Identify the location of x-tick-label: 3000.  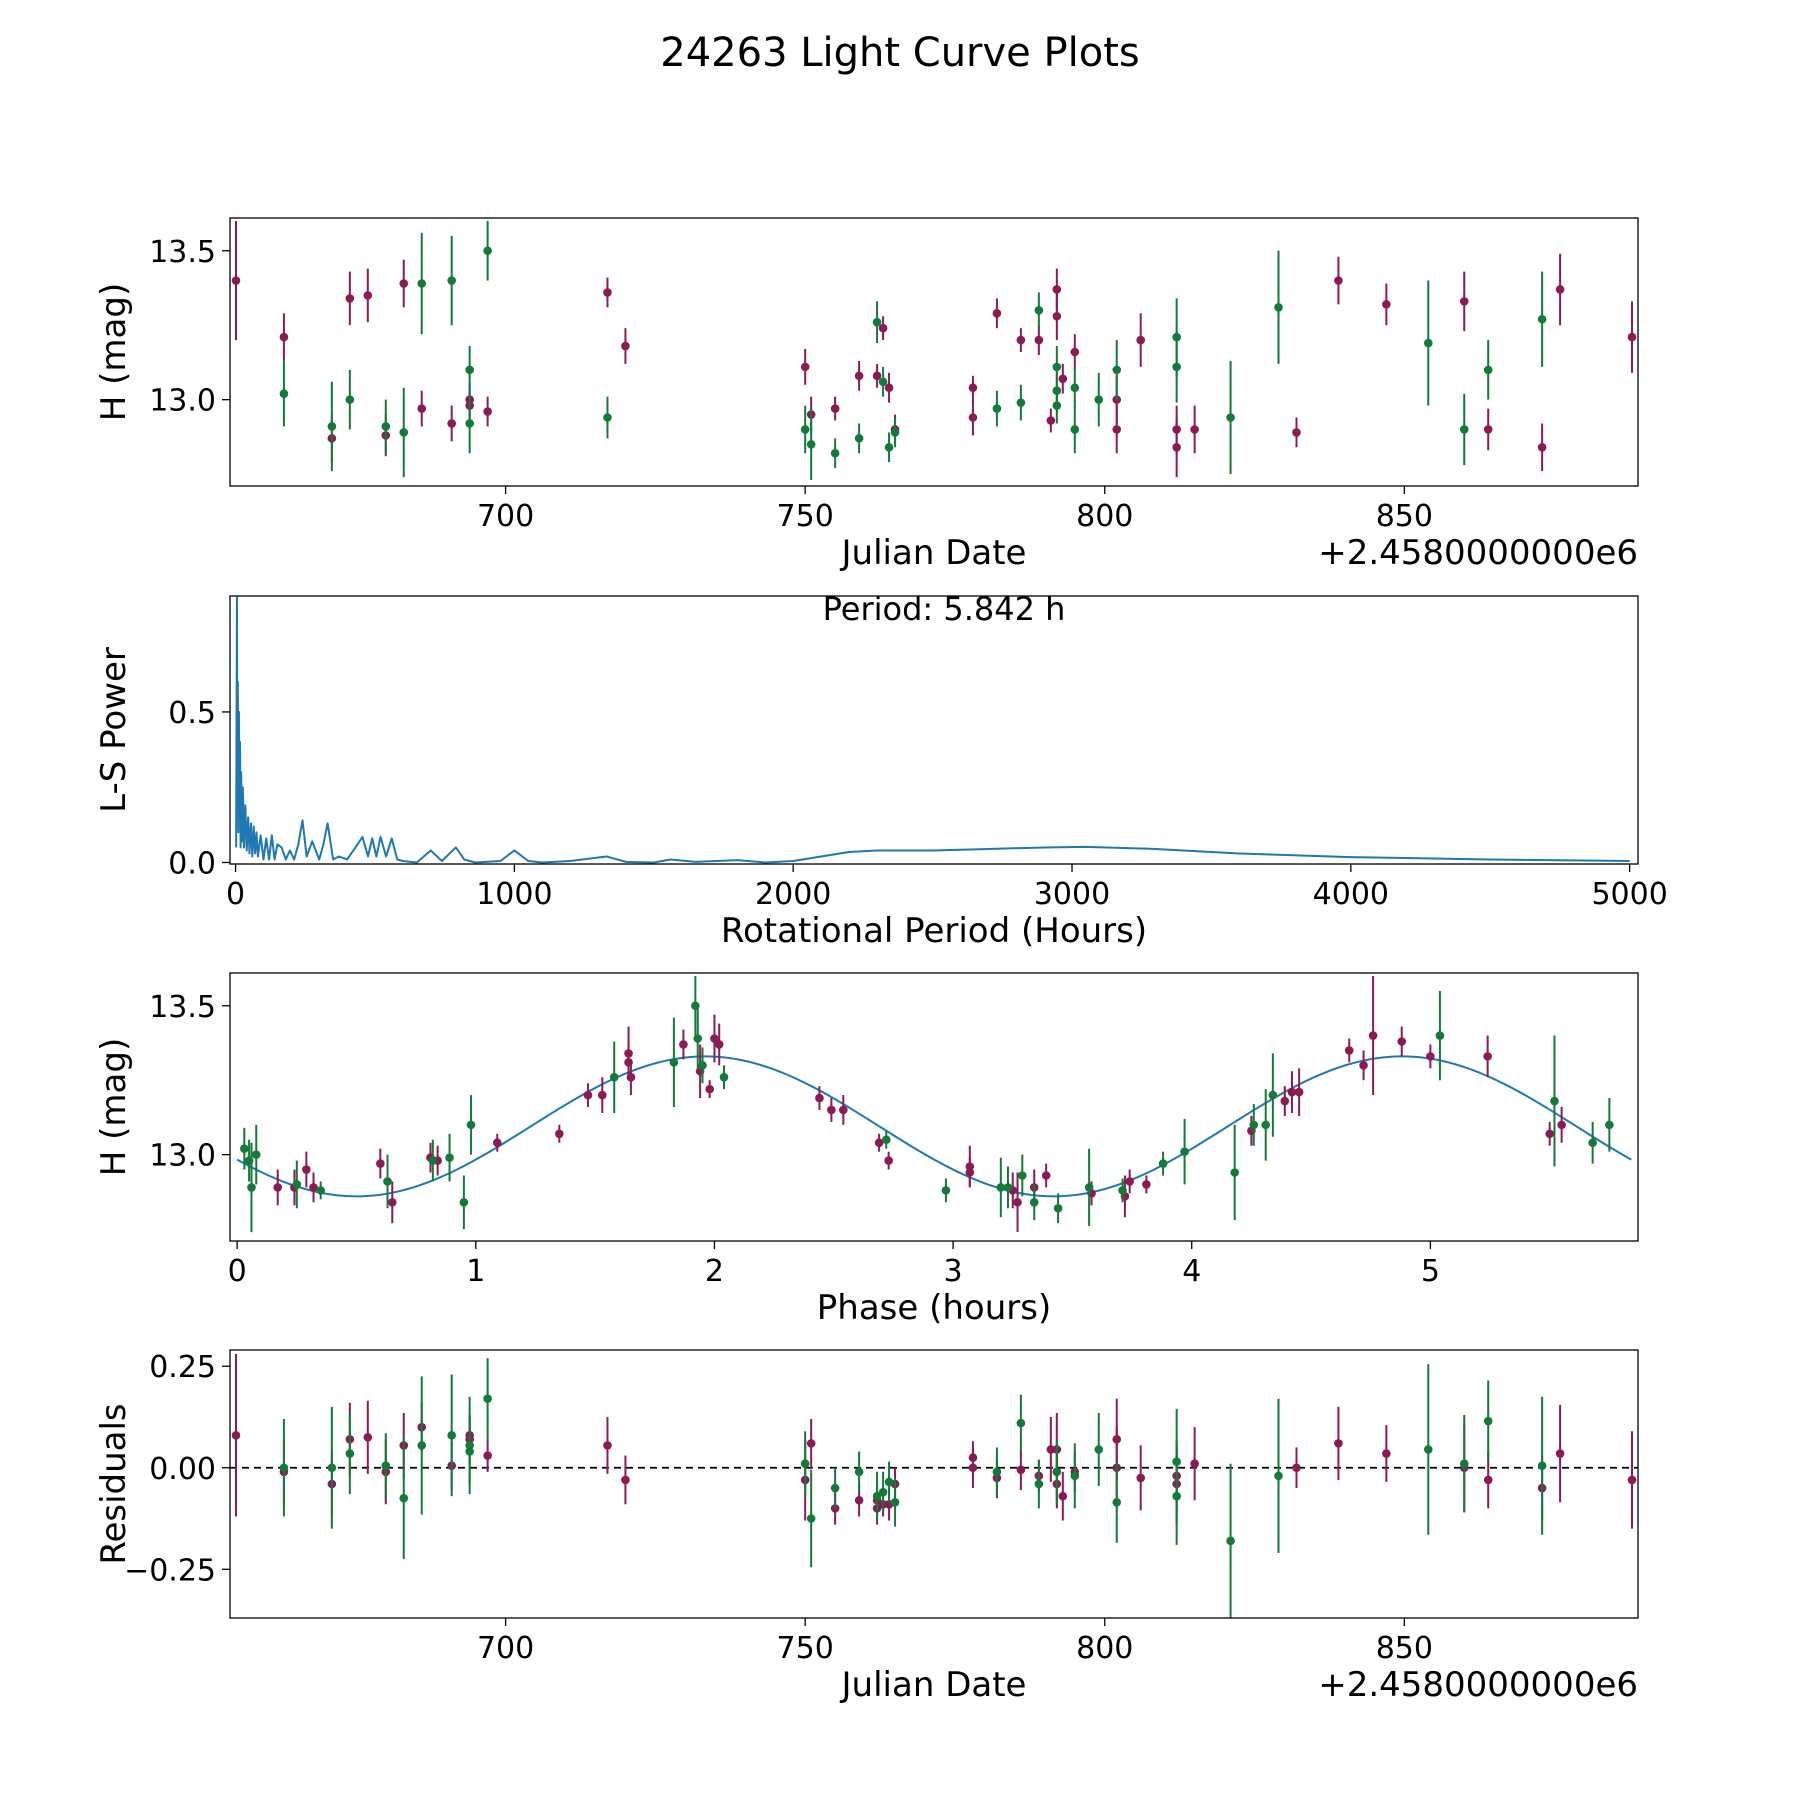
(1072, 894).